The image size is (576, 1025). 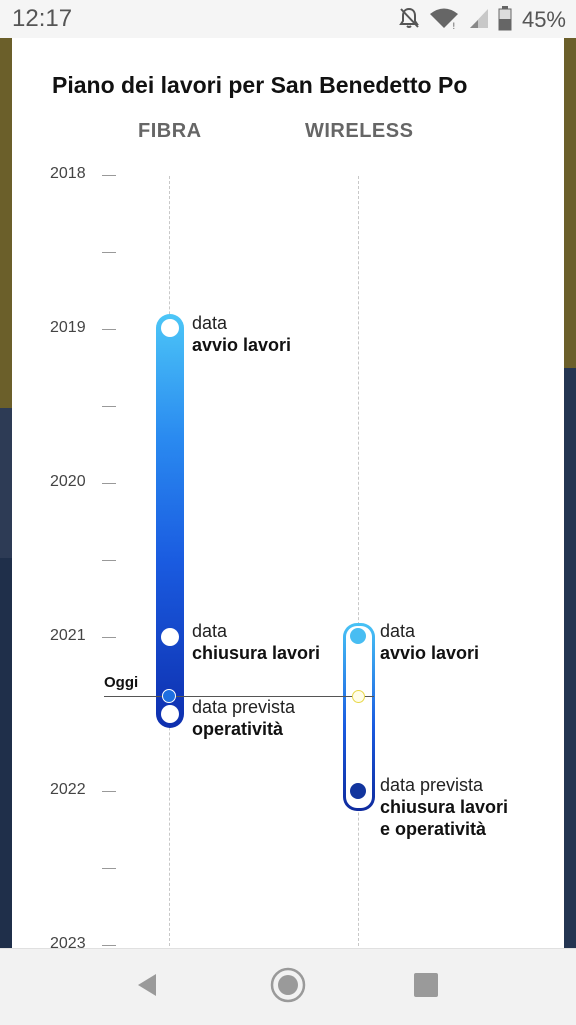 I want to click on fibra-operational-annotation: data prevista operatività, so click(x=243, y=718).